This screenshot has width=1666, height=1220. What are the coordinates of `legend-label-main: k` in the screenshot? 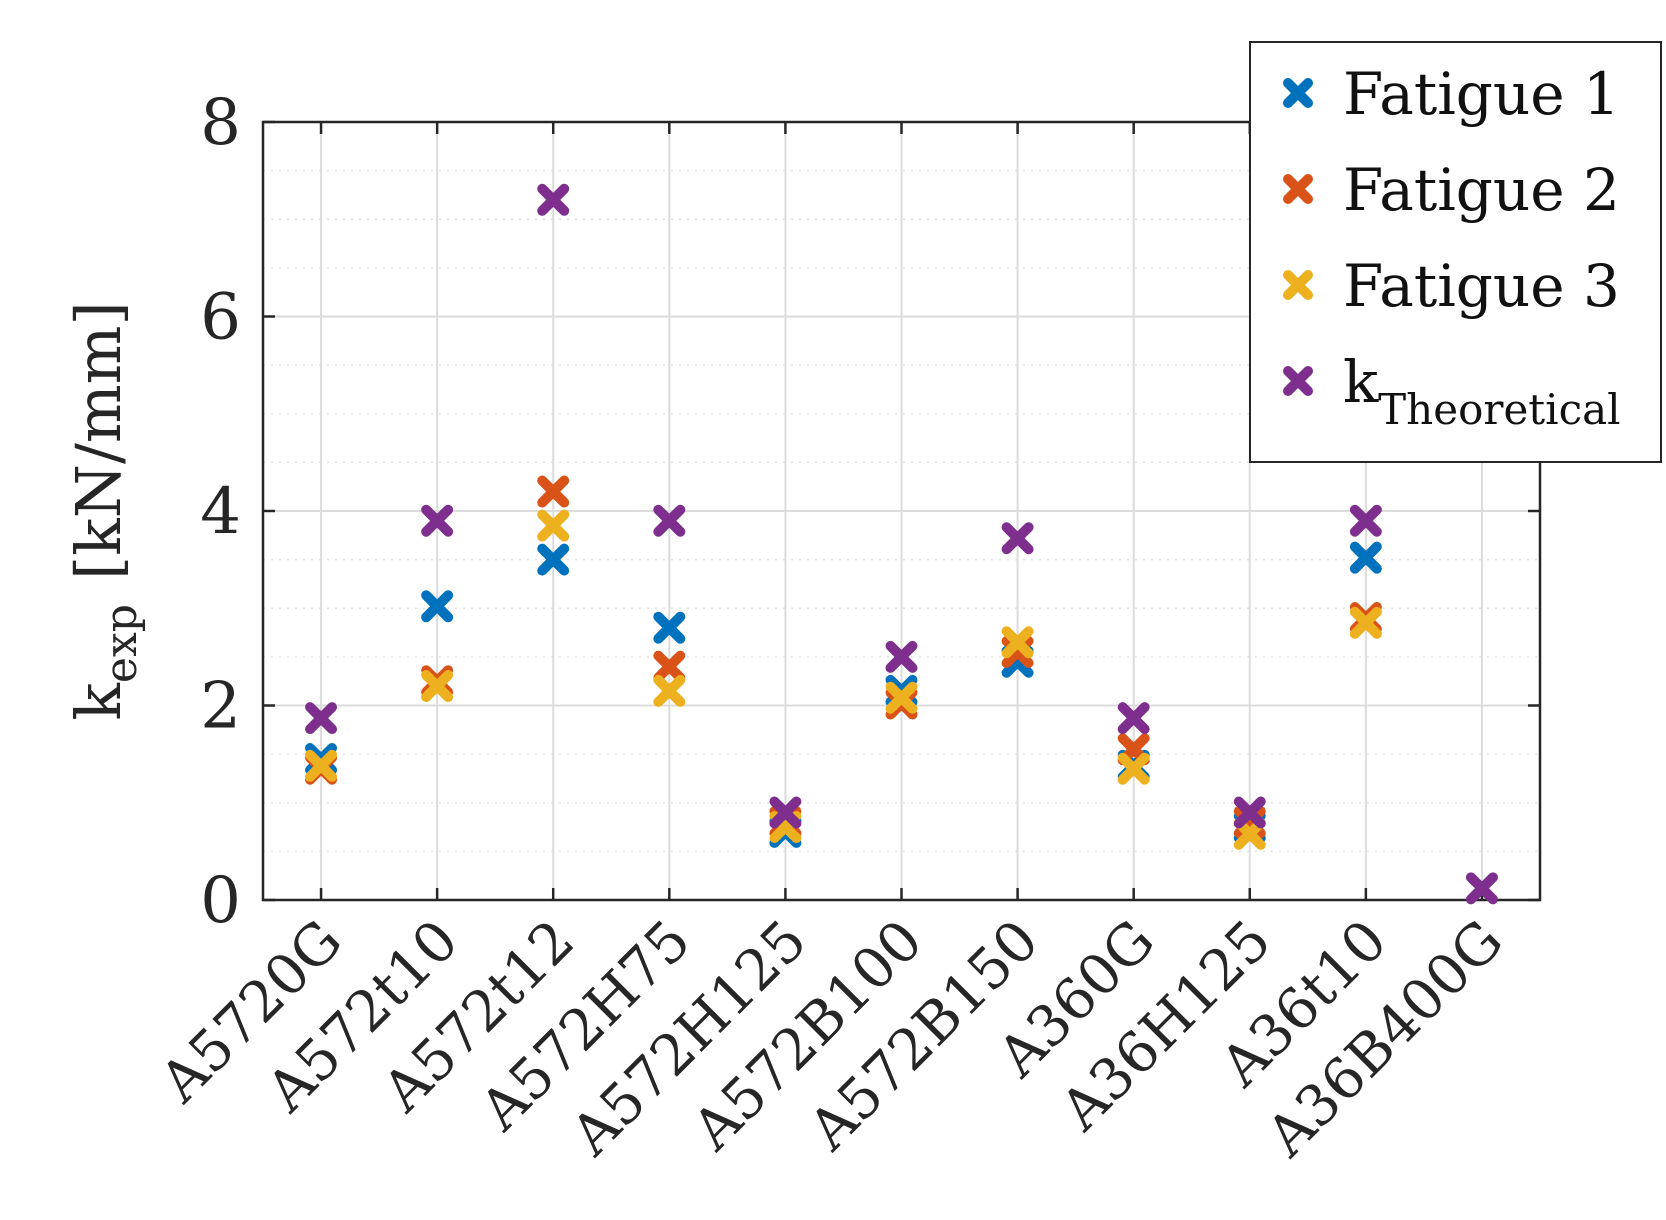 It's located at (1361, 382).